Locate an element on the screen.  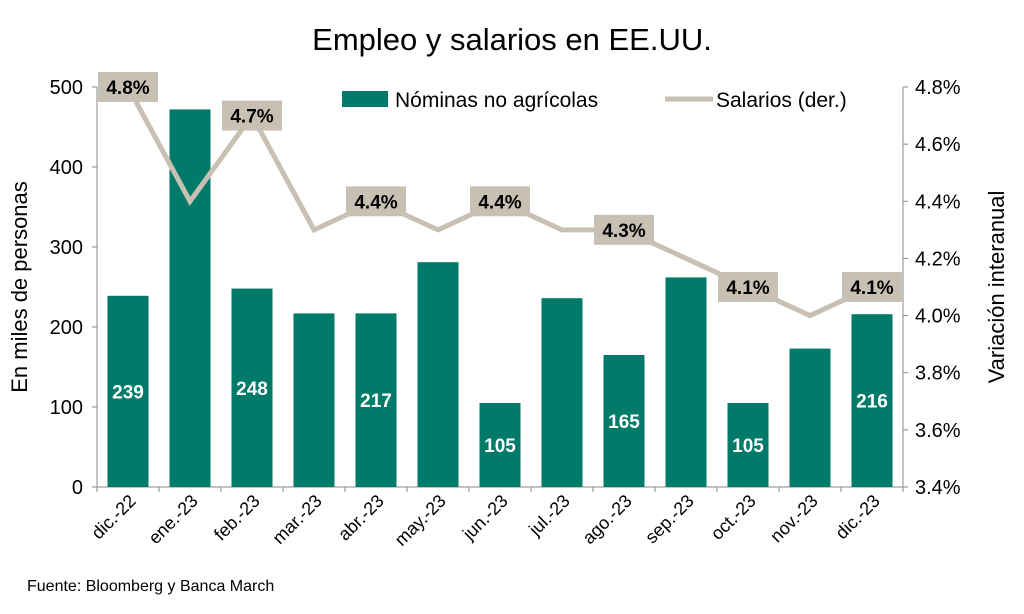
line-data-label: 4.8% is located at coordinates (127, 88).